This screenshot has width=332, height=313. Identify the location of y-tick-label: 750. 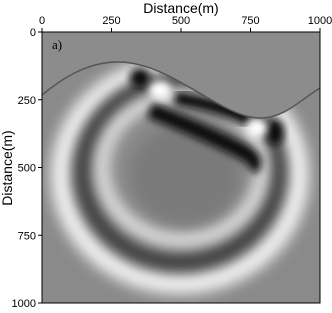
(27, 236).